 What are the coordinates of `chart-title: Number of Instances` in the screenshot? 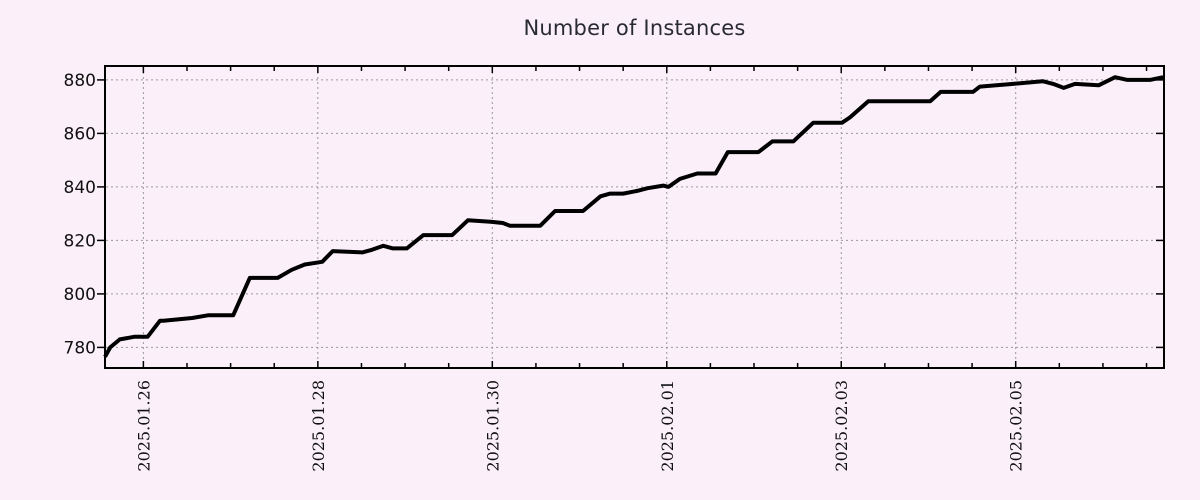 It's located at (634, 28).